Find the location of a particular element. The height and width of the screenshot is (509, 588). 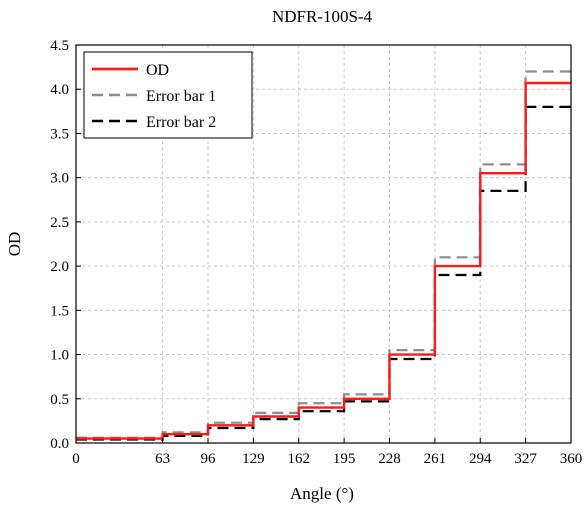

y-tick-label: 3.5 is located at coordinates (59, 134).